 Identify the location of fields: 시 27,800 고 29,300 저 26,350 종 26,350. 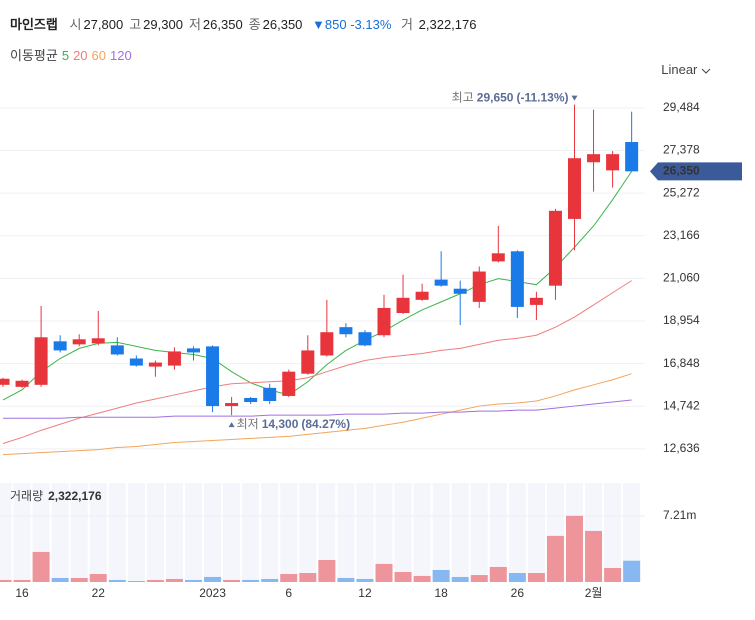
(188, 24).